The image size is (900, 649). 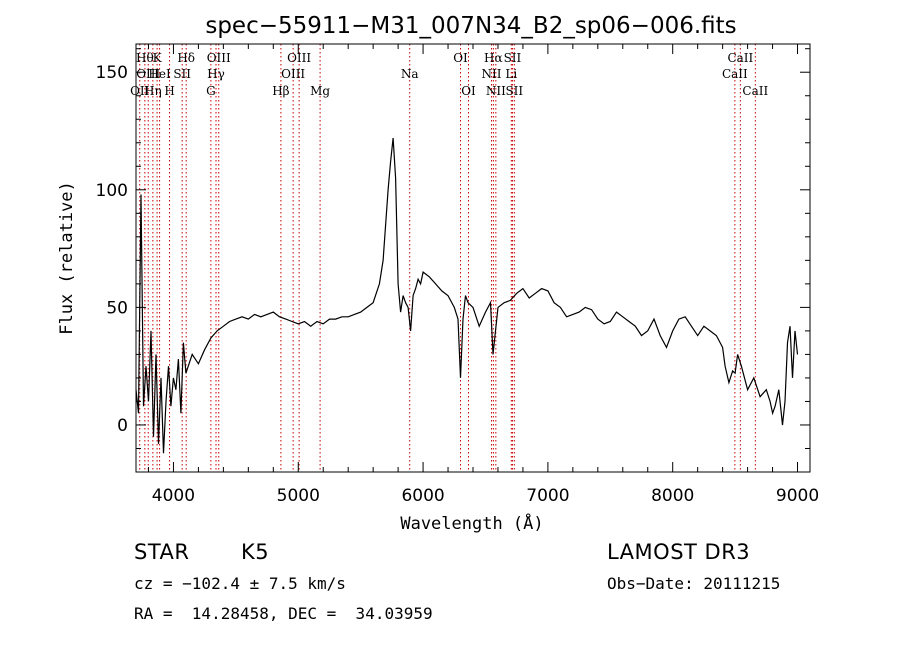 I want to click on spectral-line-label: G, so click(x=211, y=91).